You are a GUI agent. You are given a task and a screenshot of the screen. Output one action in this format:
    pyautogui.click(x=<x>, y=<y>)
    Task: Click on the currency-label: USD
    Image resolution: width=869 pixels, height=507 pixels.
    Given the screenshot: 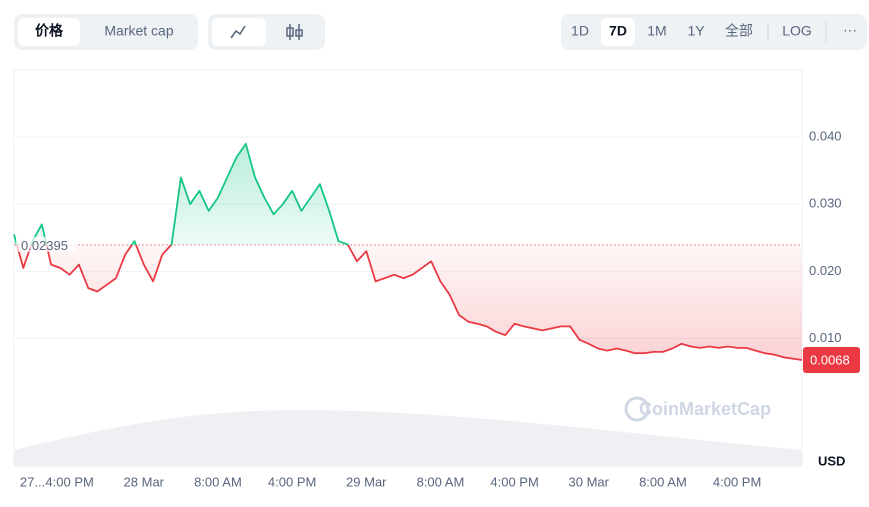 What is the action you would take?
    pyautogui.click(x=831, y=460)
    